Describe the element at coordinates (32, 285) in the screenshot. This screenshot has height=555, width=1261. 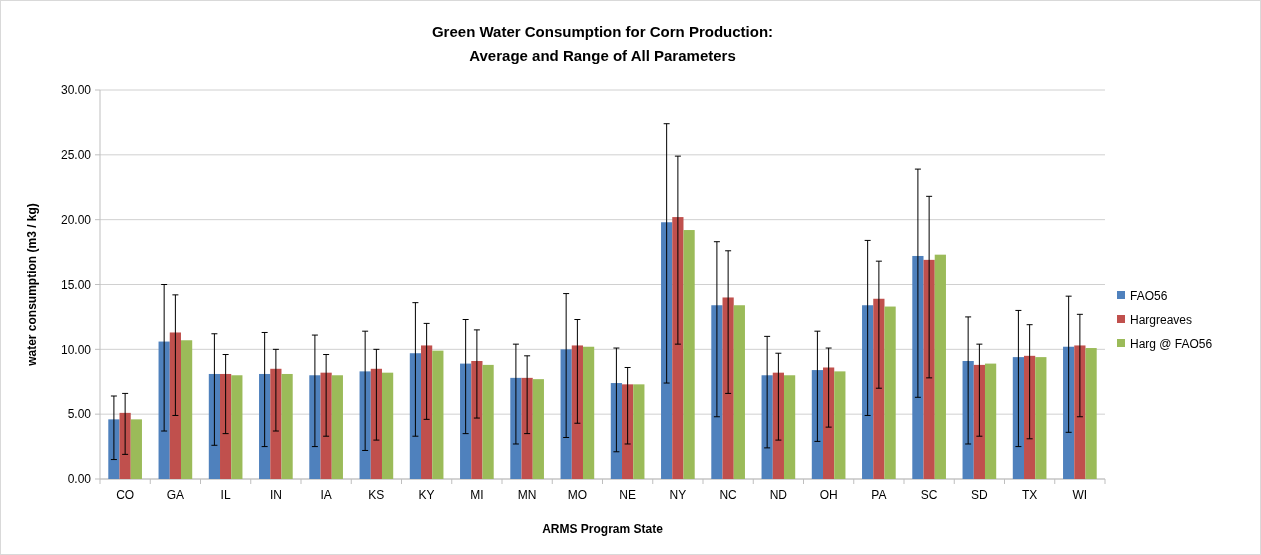
I see `y-axis-title: water consumption (m3 / kg)` at that location.